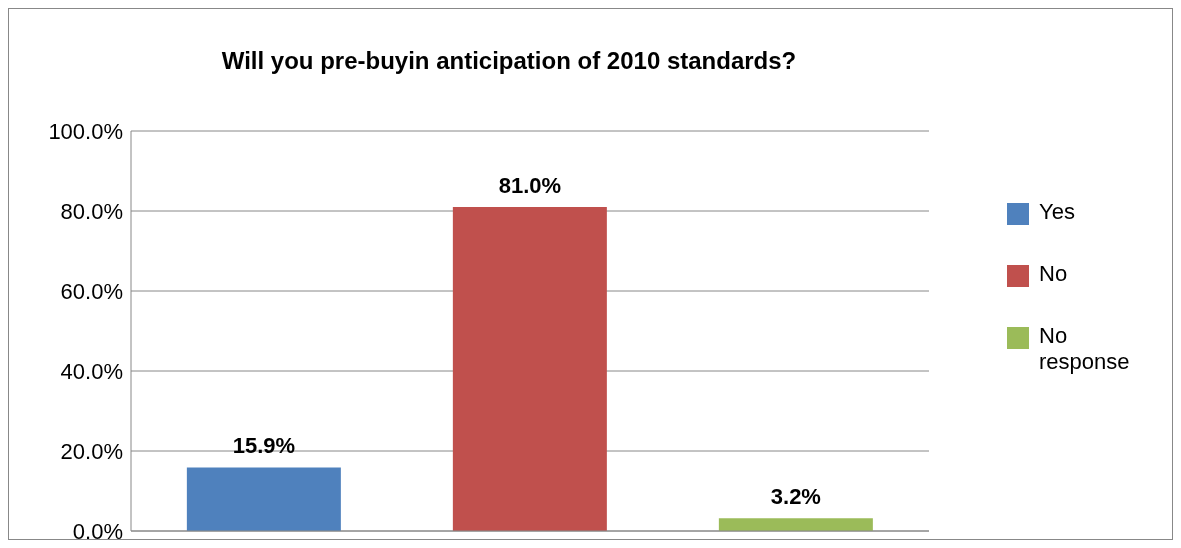  Describe the element at coordinates (85, 131) in the screenshot. I see `y-tick-label: 100.0%` at that location.